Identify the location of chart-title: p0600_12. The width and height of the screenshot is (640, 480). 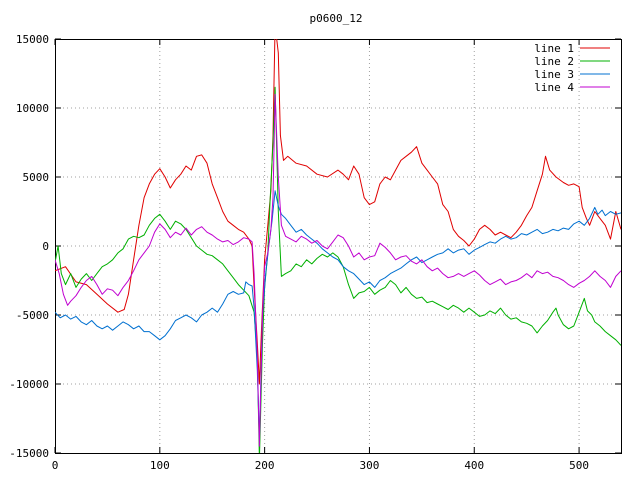
(336, 18).